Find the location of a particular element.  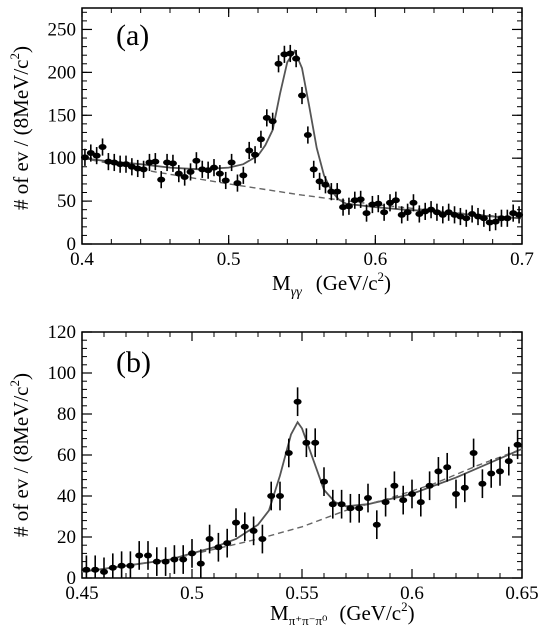

panel-a-label: (a) is located at coordinates (132, 35).